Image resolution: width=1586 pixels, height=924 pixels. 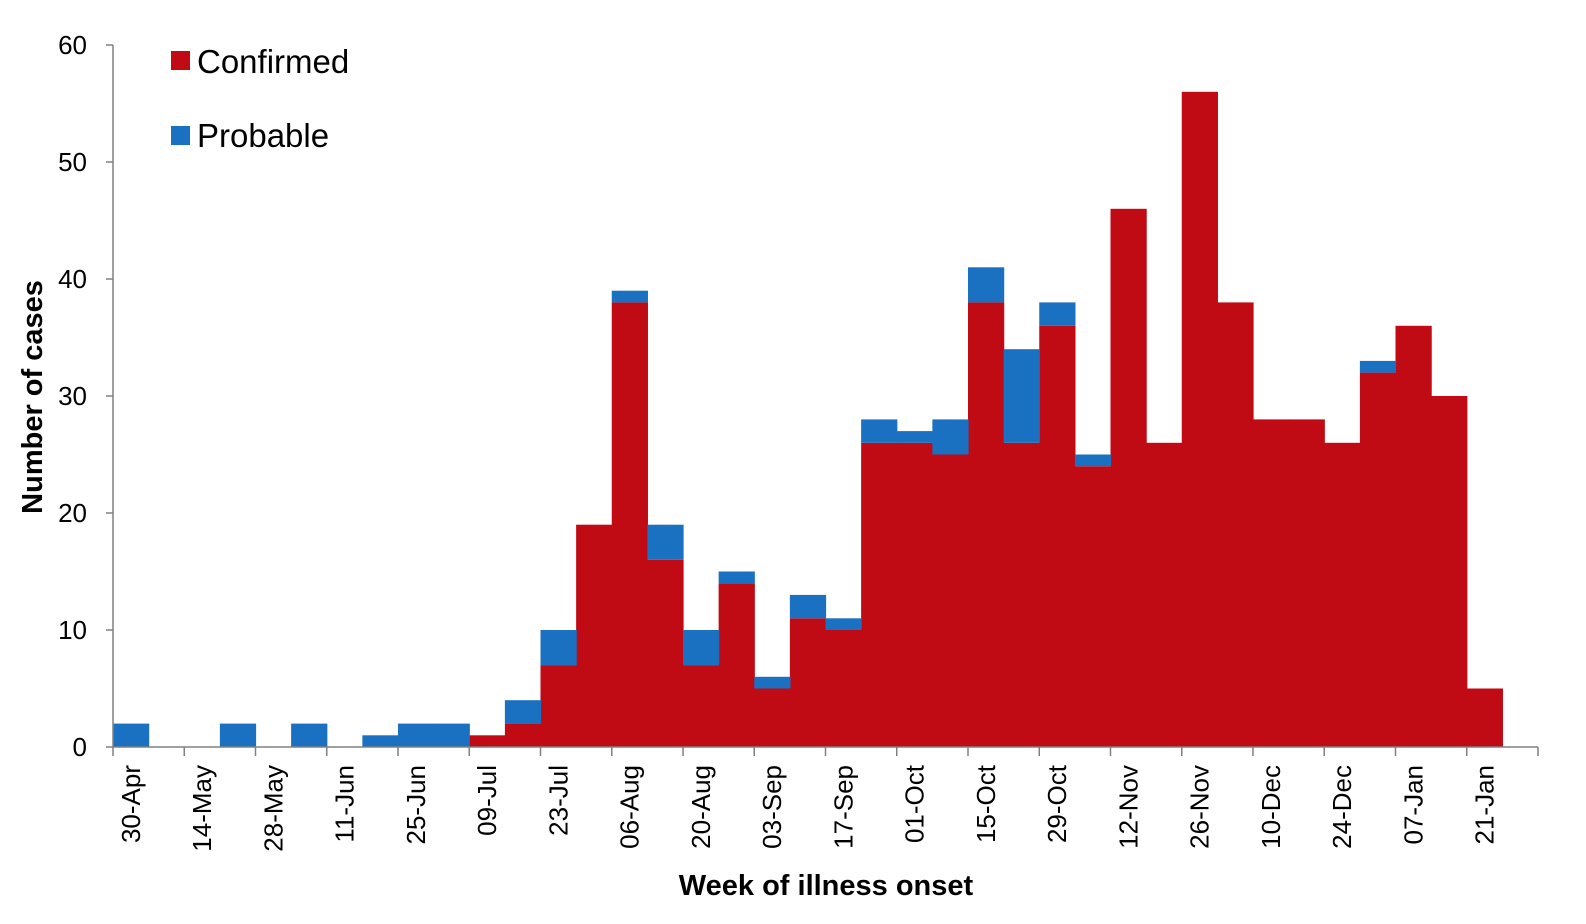 I want to click on x-tick-label: 09-Jul, so click(x=487, y=800).